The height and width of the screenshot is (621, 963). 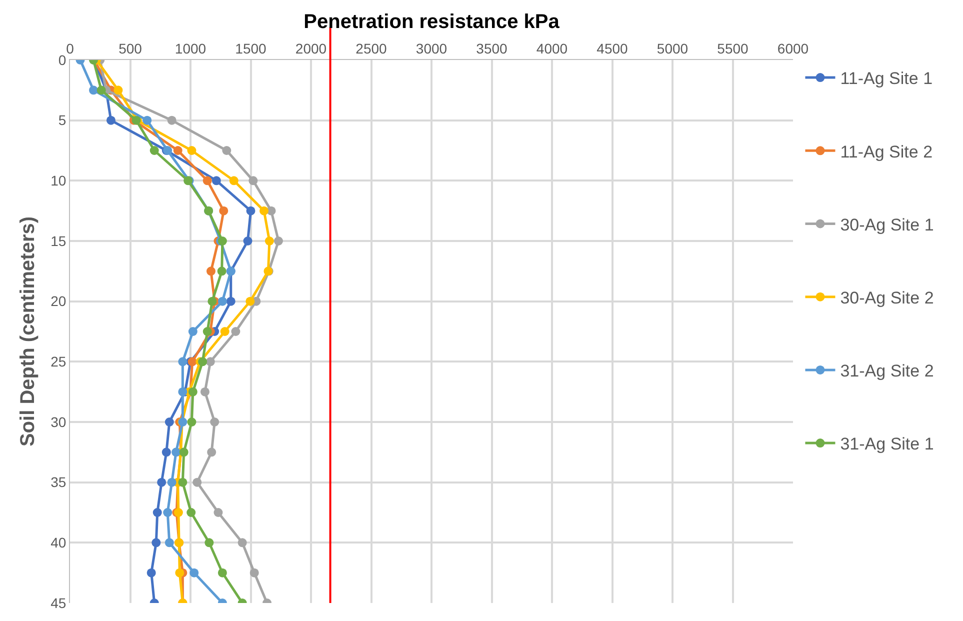 What do you see at coordinates (887, 224) in the screenshot?
I see `legend-label: 30-Ag Site 1` at bounding box center [887, 224].